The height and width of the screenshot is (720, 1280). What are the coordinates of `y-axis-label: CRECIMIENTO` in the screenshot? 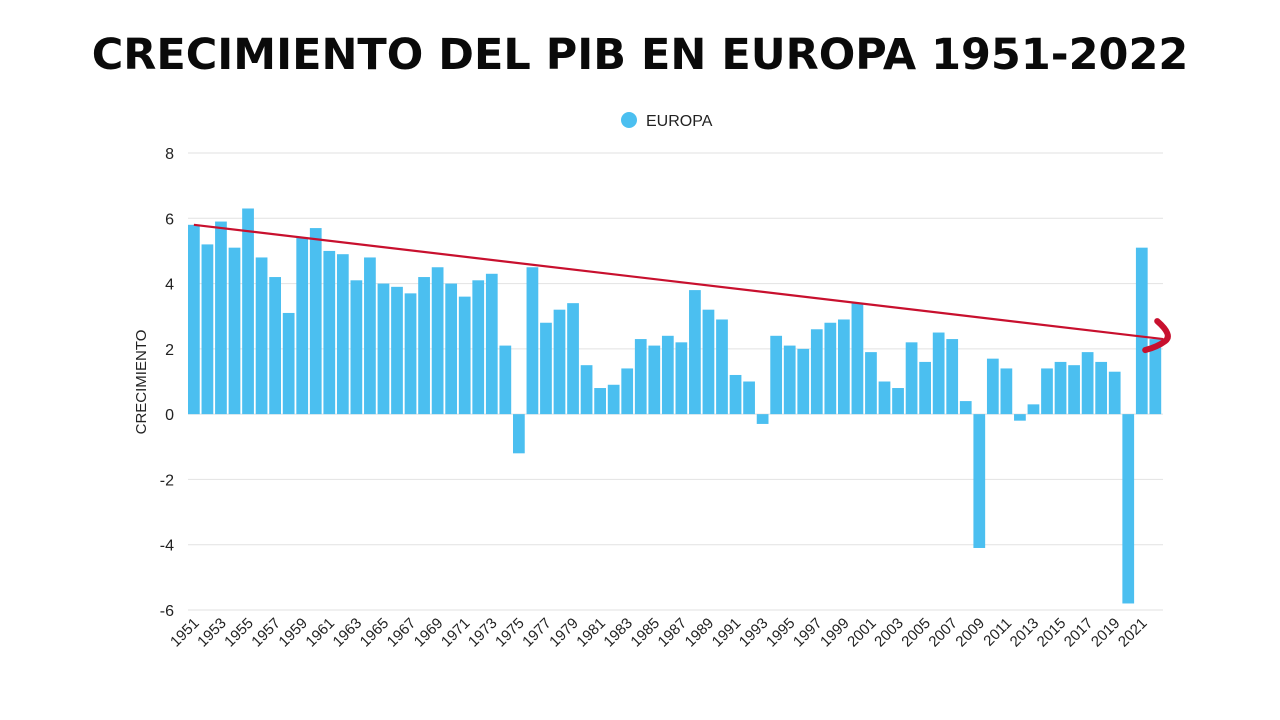 It's located at (141, 382).